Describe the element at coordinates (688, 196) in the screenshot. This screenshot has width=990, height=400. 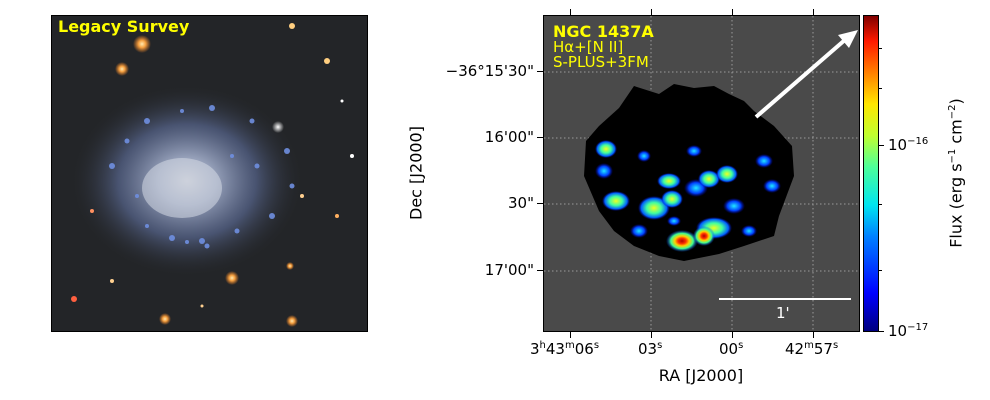
I see `emission-regions` at that location.